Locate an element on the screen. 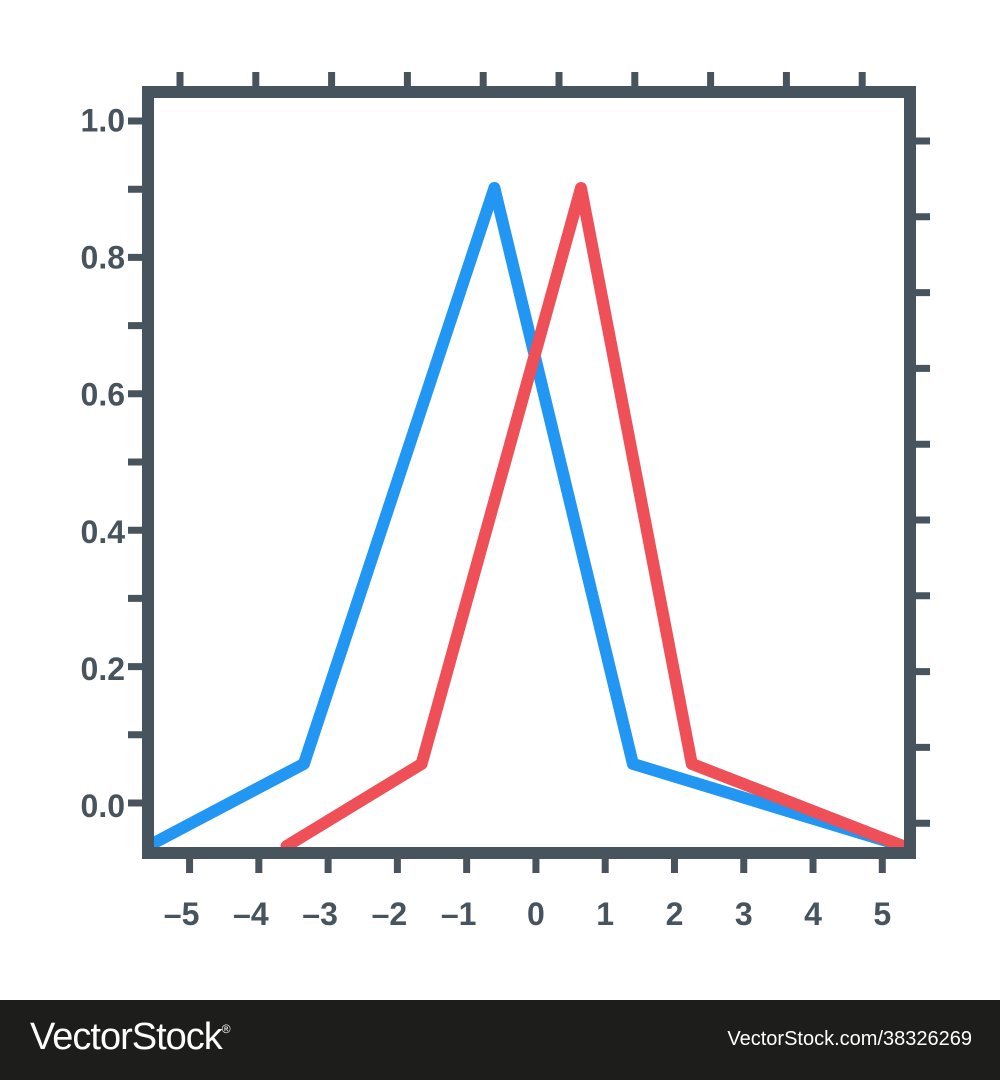 The height and width of the screenshot is (1080, 1000). x-tick-label: –1 is located at coordinates (459, 914).